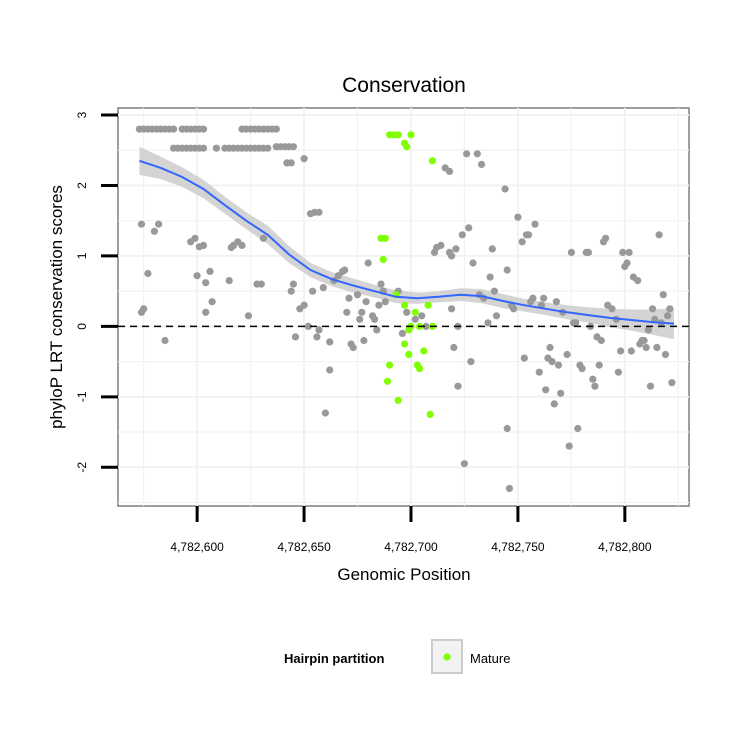 This screenshot has height=750, width=750. Describe the element at coordinates (56, 307) in the screenshot. I see `y-axis-title: phyloP LRT conservation scores` at that location.